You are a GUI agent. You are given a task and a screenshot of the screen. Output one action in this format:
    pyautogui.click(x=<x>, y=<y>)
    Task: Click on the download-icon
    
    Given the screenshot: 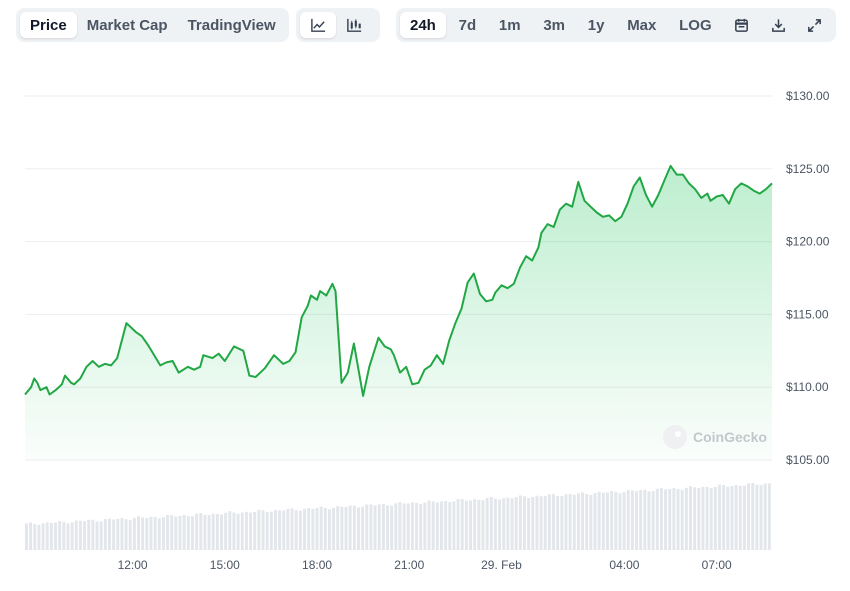 What is the action you would take?
    pyautogui.click(x=778, y=25)
    